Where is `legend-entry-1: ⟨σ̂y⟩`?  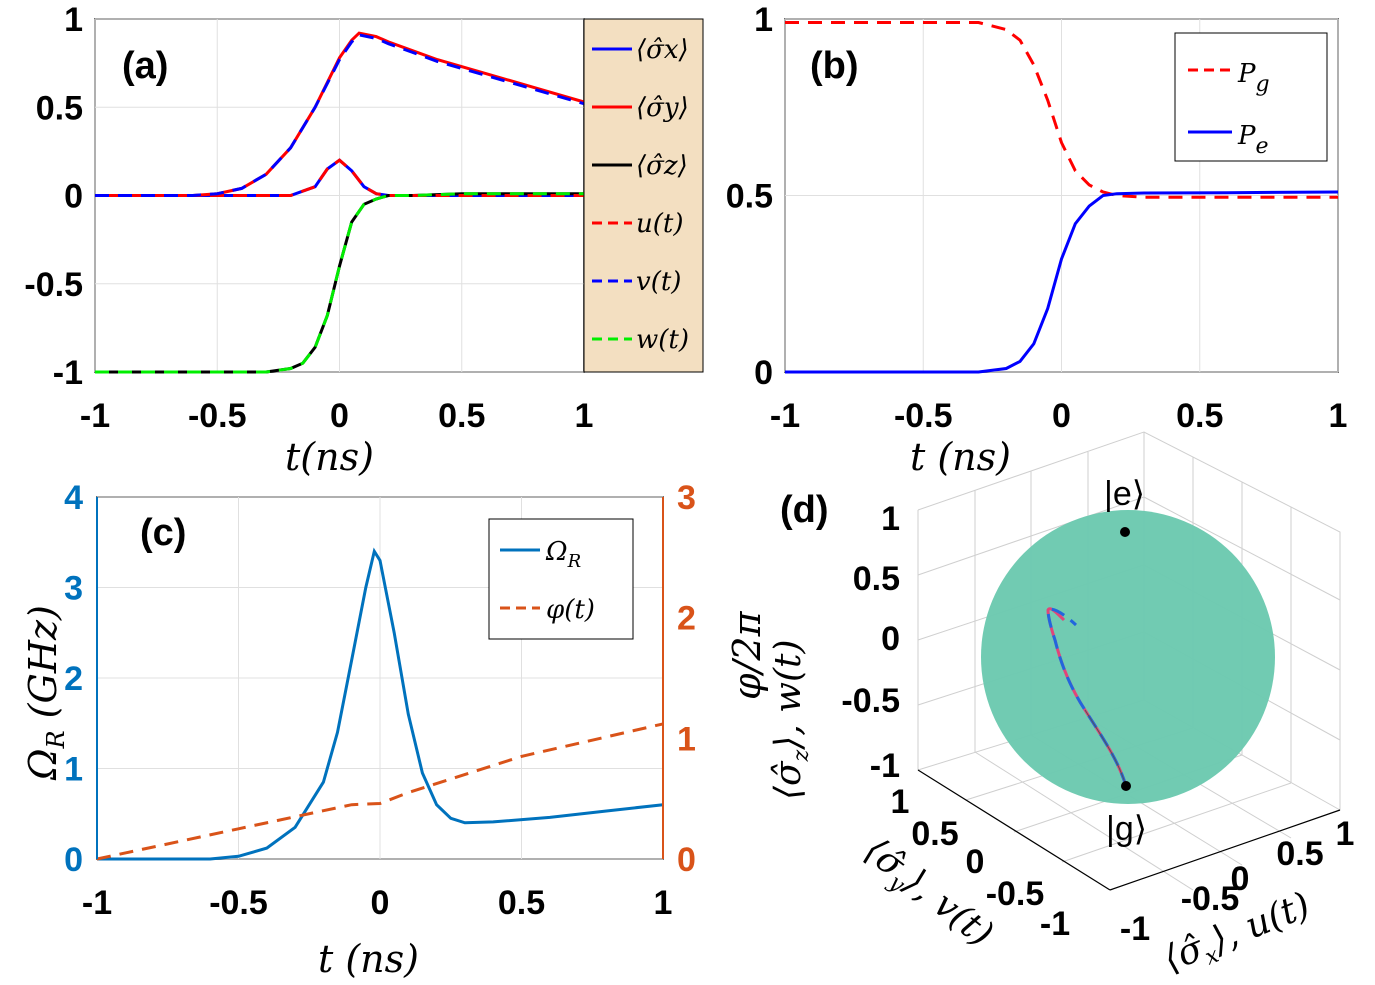
legend-entry-1: ⟨σ̂y⟩ is located at coordinates (662, 108).